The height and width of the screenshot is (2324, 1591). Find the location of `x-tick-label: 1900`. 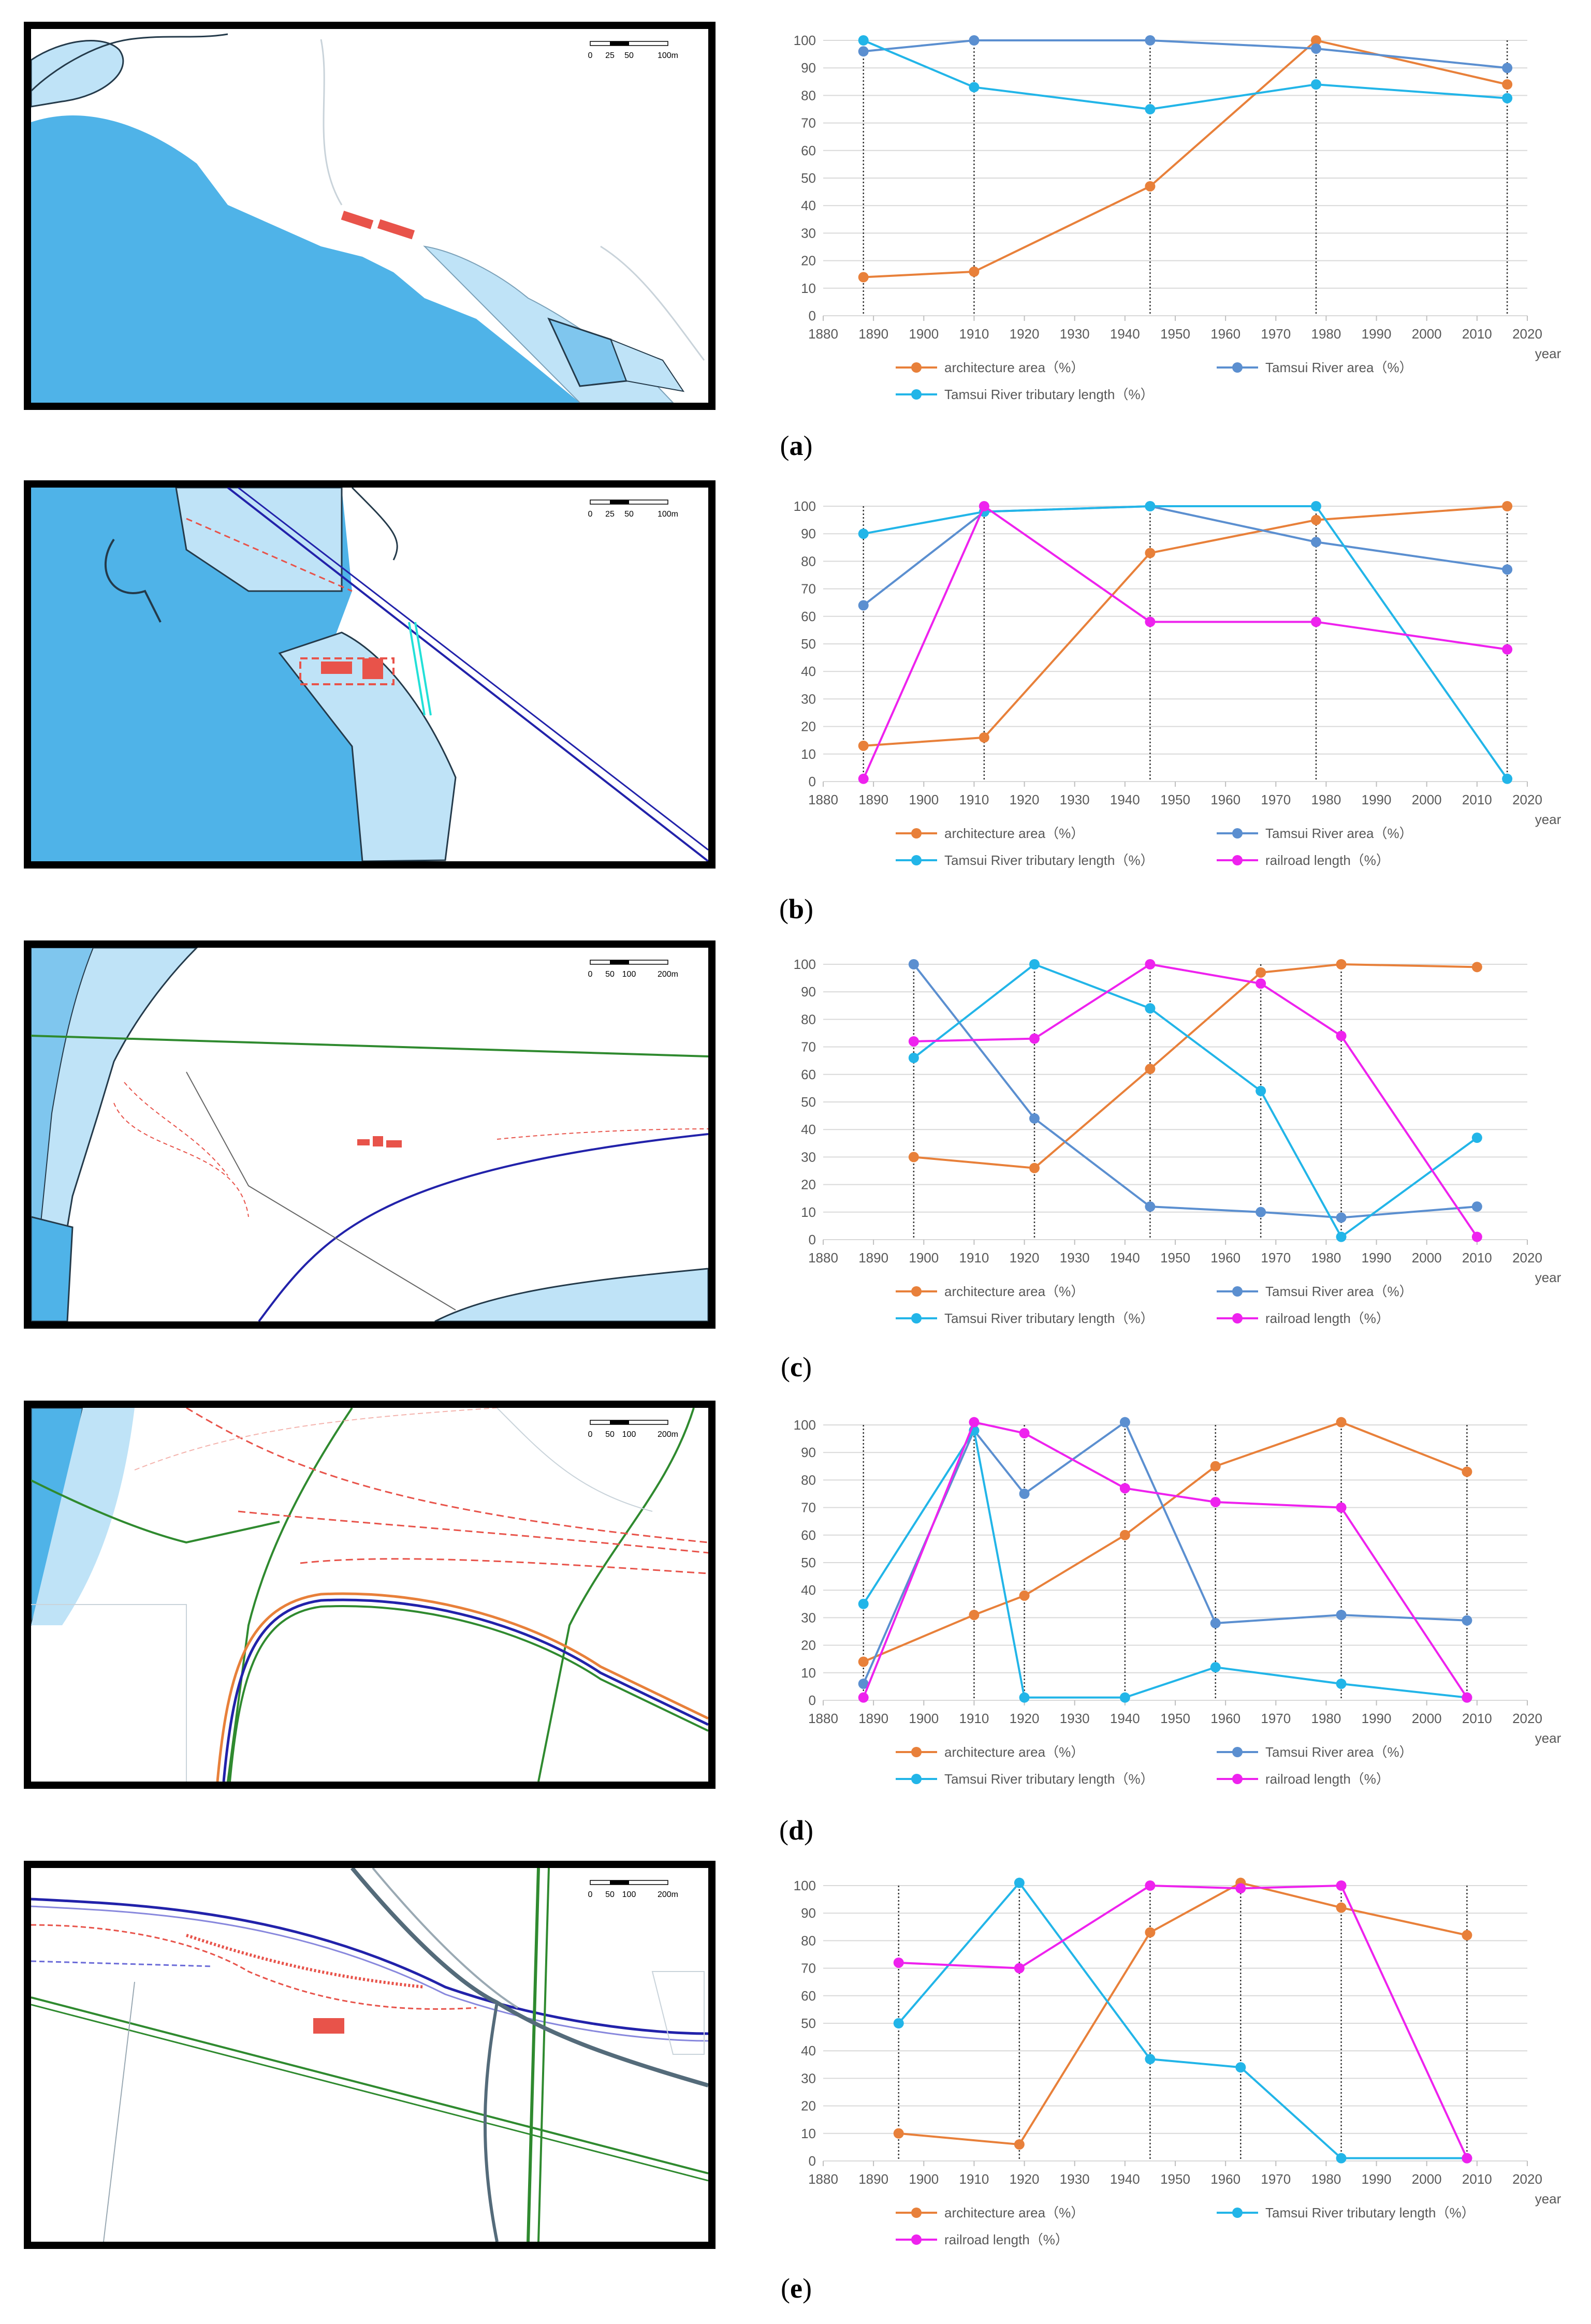

x-tick-label: 1900 is located at coordinates (924, 2179).